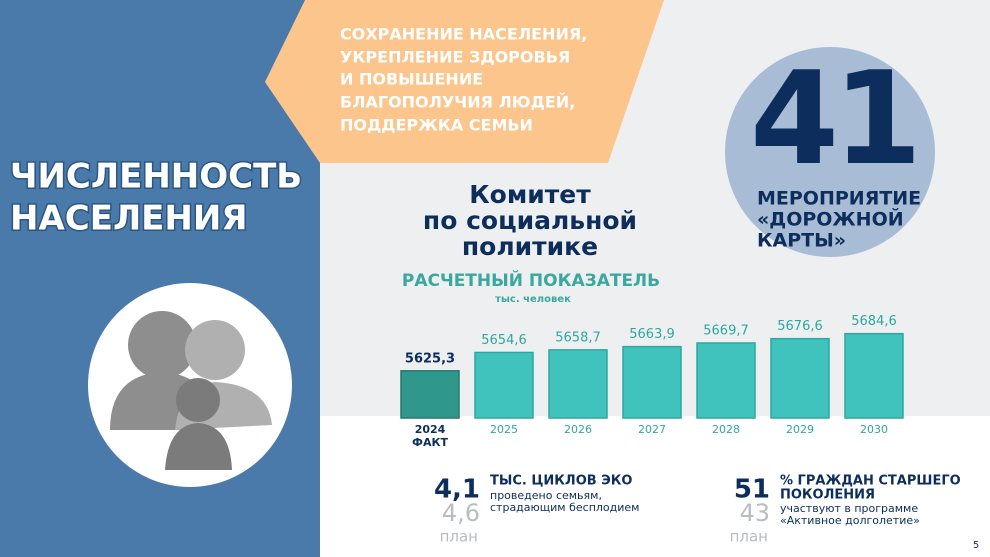  I want to click on stat-title: % ГРАЖДАН СТАРШЕГО, so click(870, 481).